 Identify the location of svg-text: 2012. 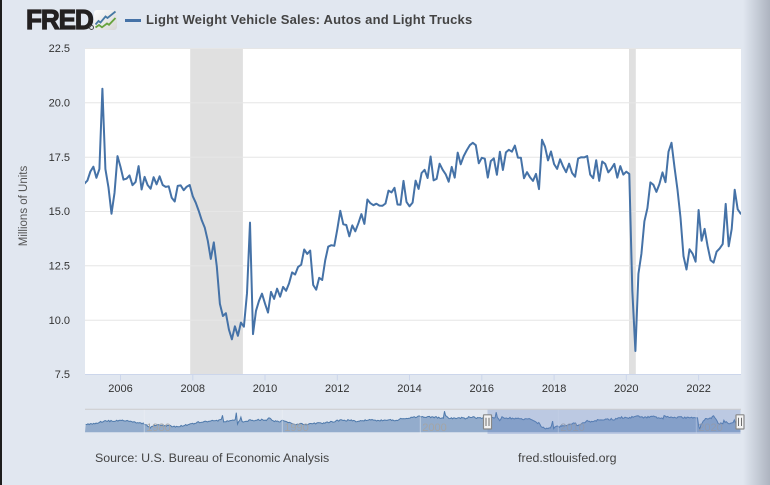
(337, 389).